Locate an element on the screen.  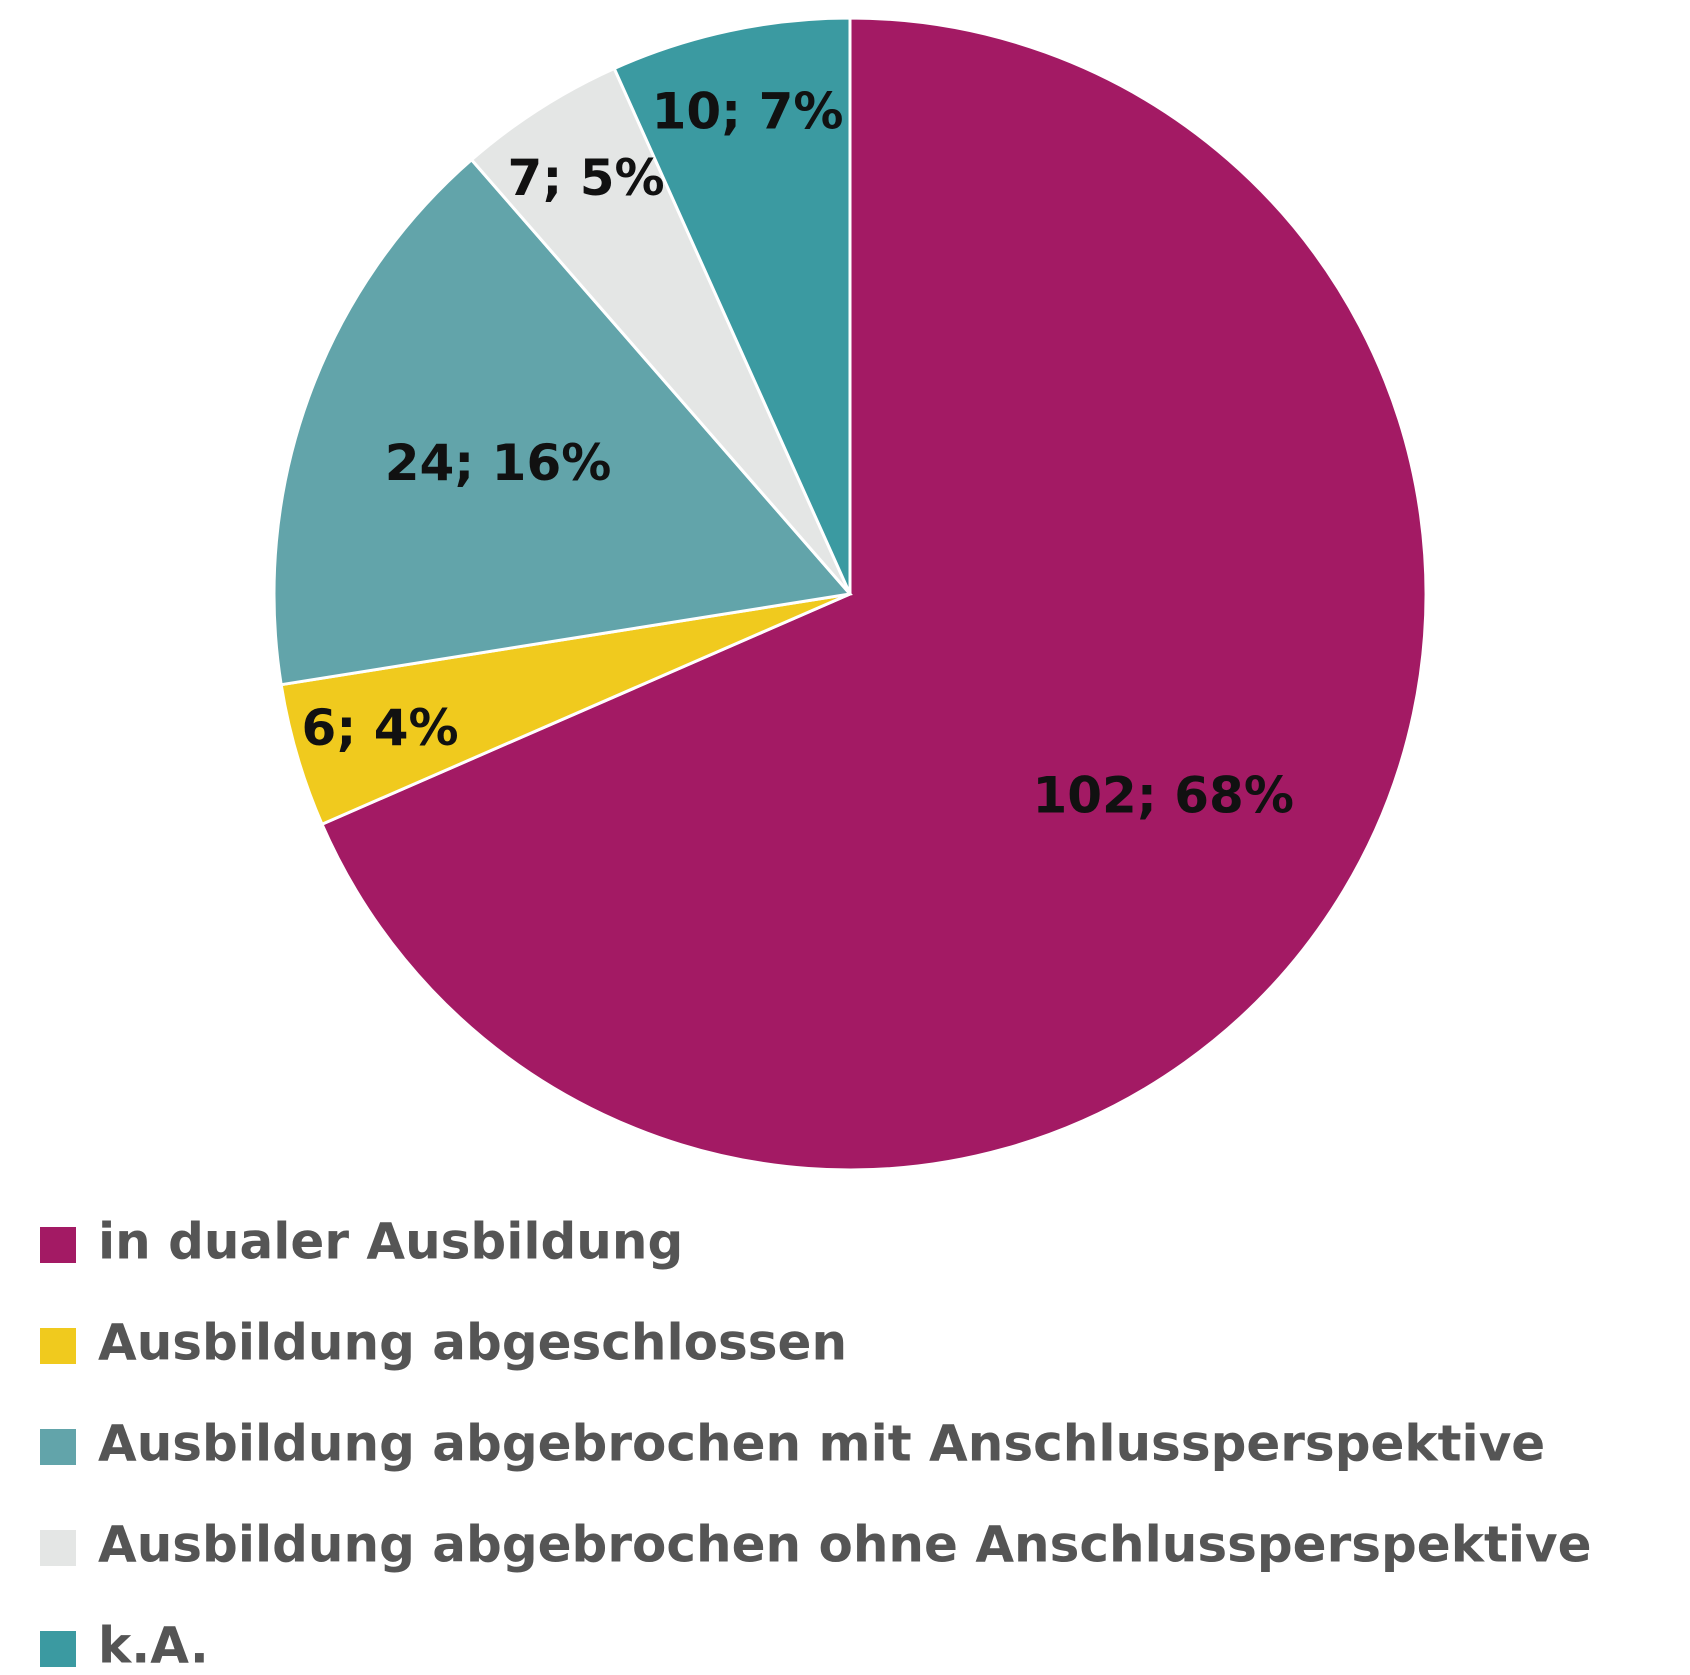
data-label: 10; 7% is located at coordinates (748, 112).